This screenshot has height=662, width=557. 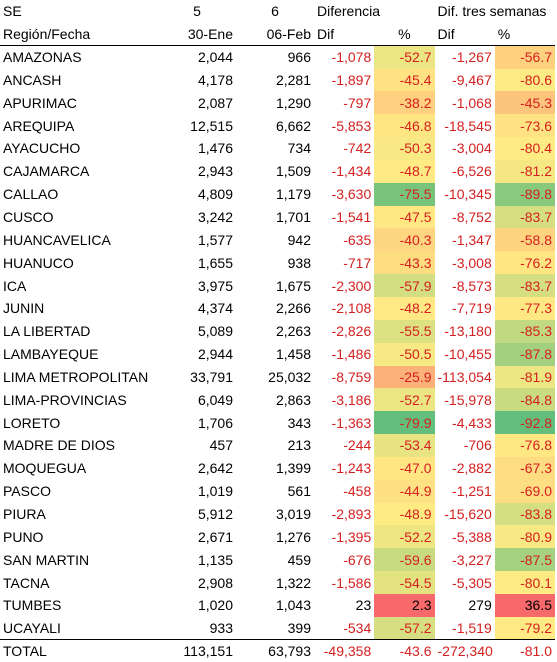 I want to click on table-row: LORETO 1,706 343 -1,363 -79.9 -4,433 -92.8, so click(x=277, y=423).